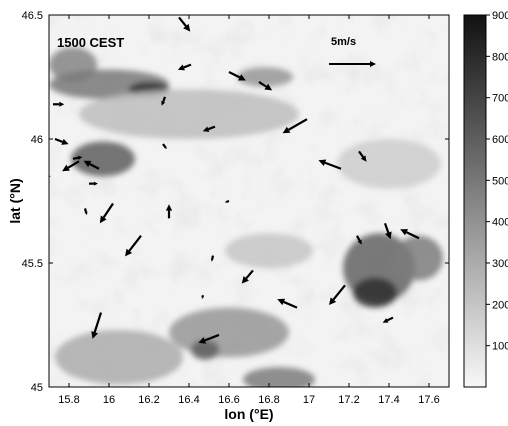  I want to click on colorbar-tick-label: 600, so click(500, 140).